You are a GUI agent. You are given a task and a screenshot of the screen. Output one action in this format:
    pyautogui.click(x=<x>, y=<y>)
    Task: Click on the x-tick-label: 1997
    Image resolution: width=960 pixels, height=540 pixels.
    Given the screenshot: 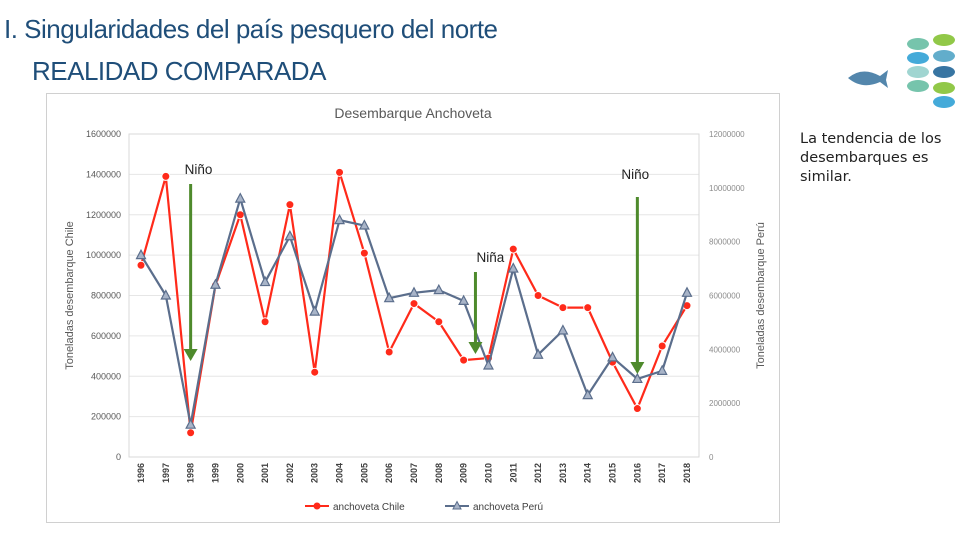 What is the action you would take?
    pyautogui.click(x=166, y=473)
    